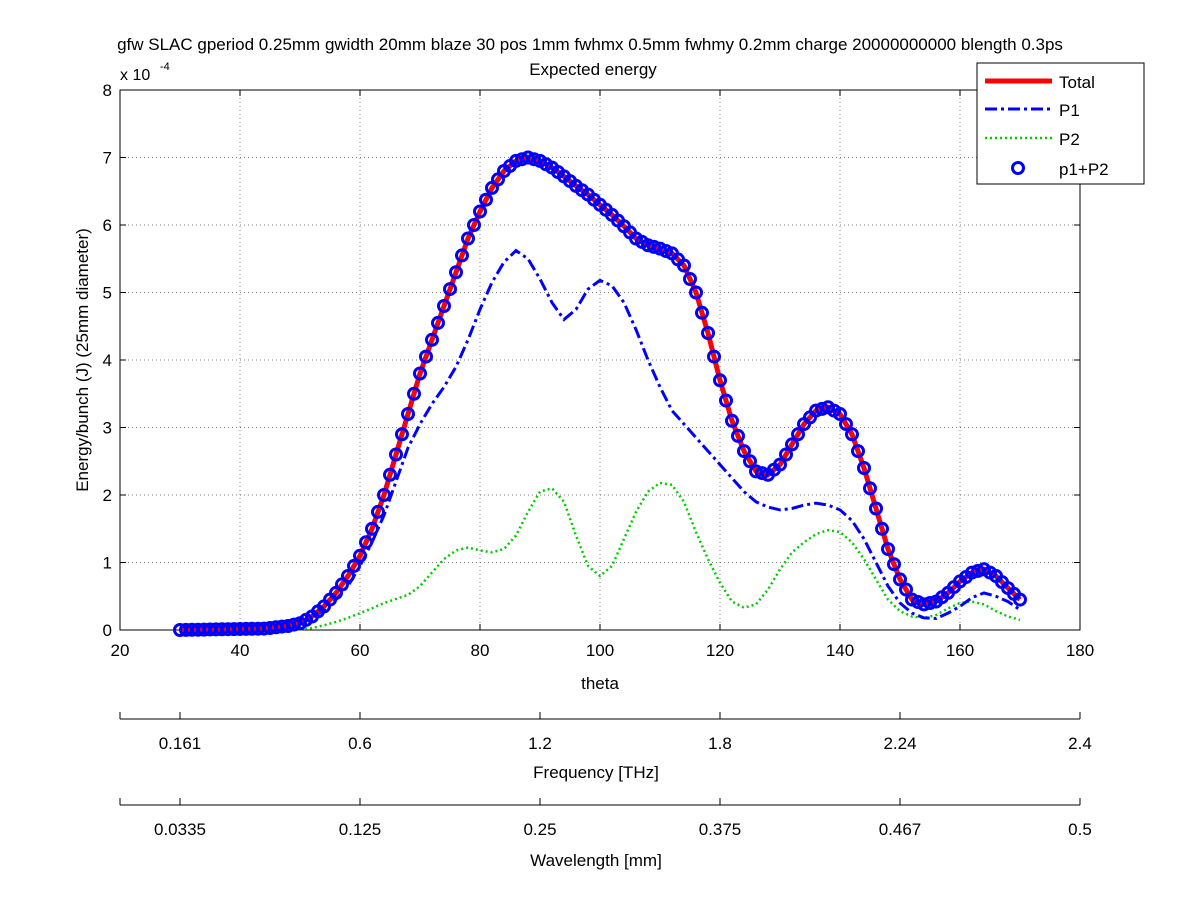  I want to click on x-tick-label: 120, so click(720, 650).